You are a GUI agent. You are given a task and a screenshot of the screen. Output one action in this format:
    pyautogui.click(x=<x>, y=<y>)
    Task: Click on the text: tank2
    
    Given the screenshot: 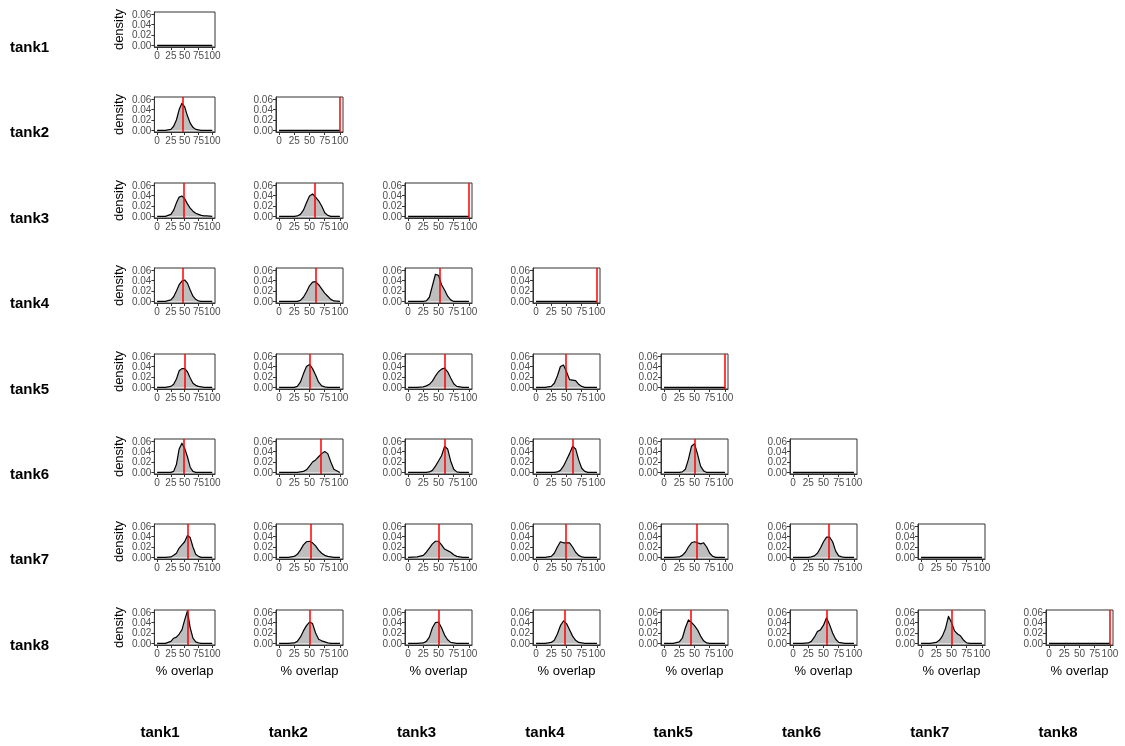 What is the action you would take?
    pyautogui.click(x=30, y=132)
    